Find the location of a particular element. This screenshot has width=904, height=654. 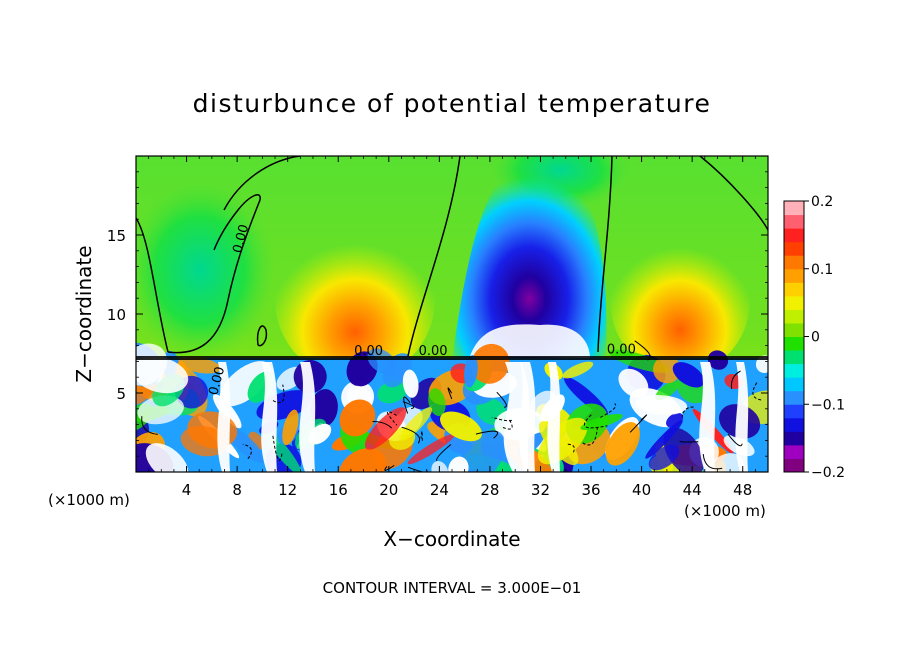

x-tick-label: 4 is located at coordinates (187, 490).